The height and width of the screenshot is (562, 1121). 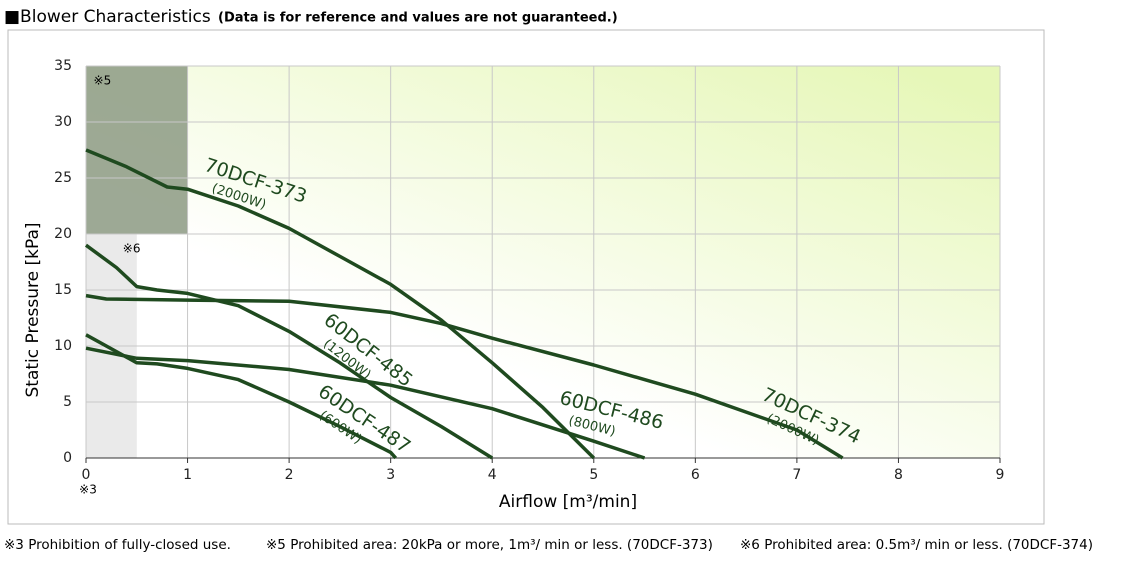 I want to click on x-tick-label: 1, so click(x=187, y=475).